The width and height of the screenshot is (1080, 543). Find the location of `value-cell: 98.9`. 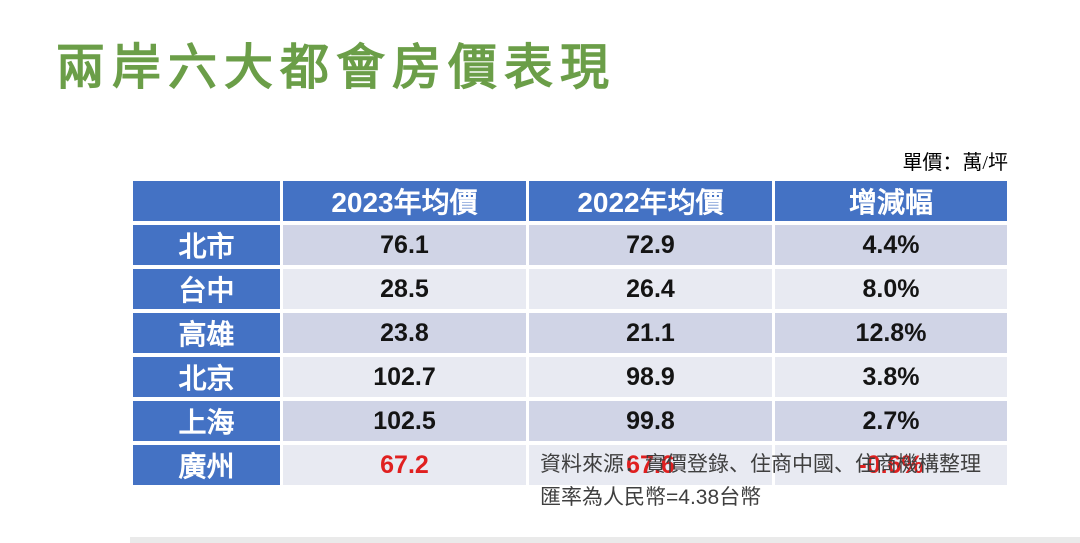

value-cell: 98.9 is located at coordinates (650, 377).